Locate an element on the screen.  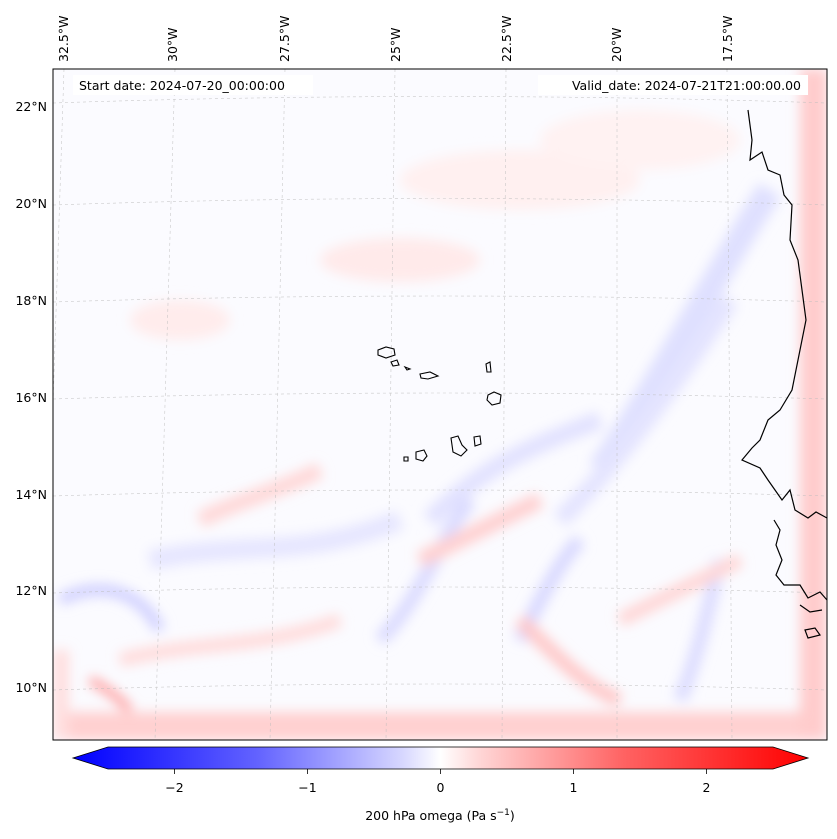
colorbar-tick-label: 0 is located at coordinates (441, 787).